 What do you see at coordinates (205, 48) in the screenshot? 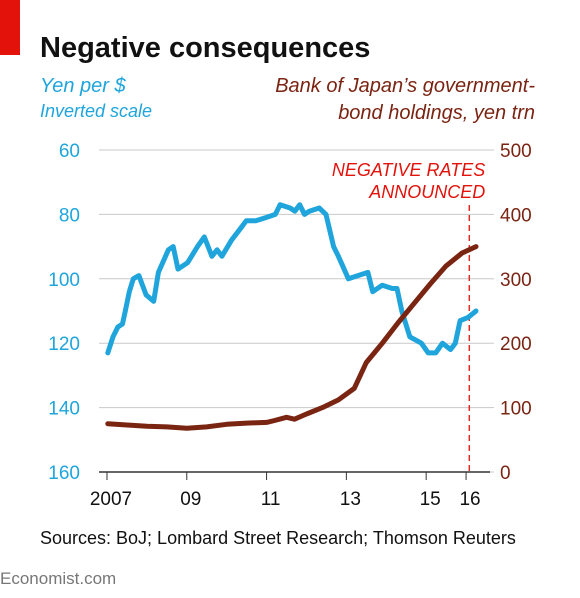
I see `chart-title: Negative consequences` at bounding box center [205, 48].